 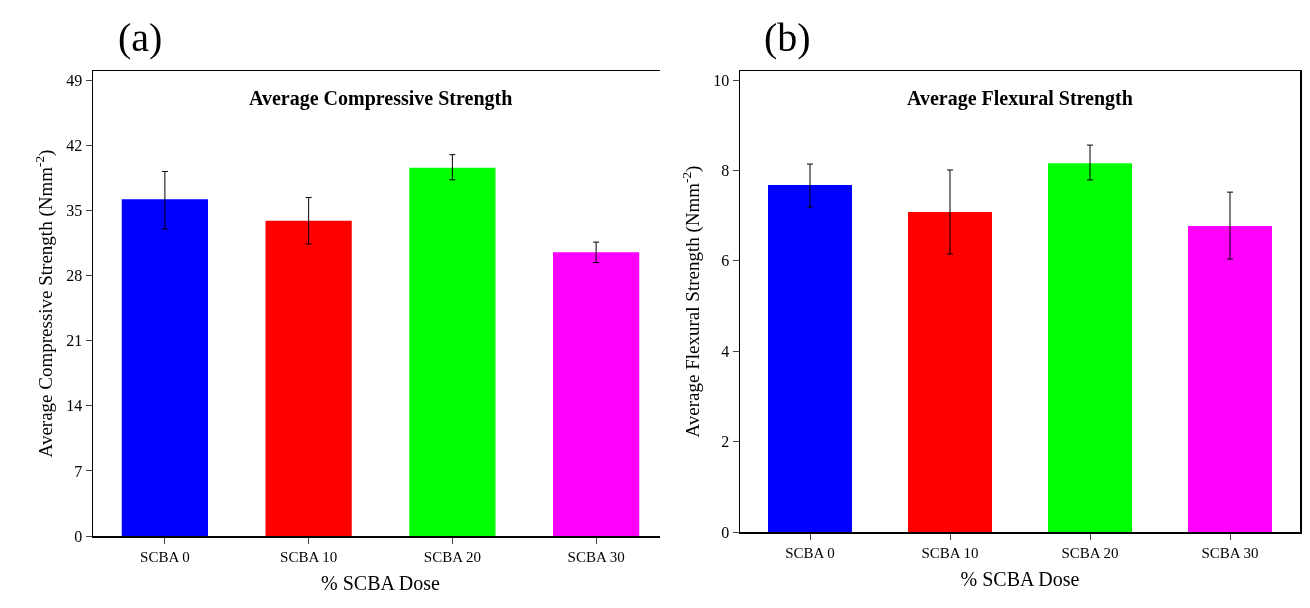 What do you see at coordinates (725, 351) in the screenshot?
I see `y-tick-label: 4` at bounding box center [725, 351].